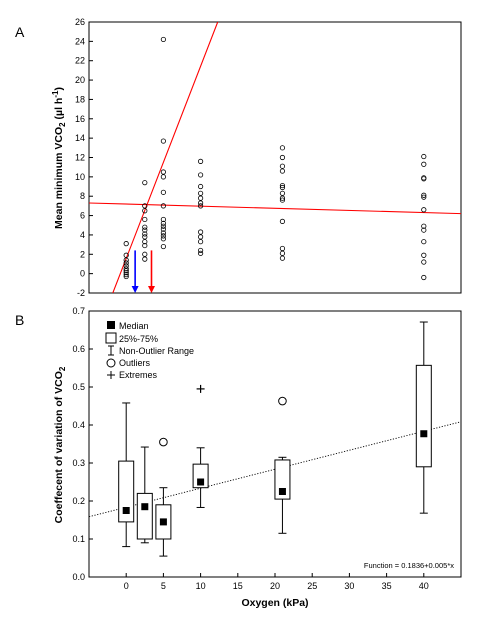 This screenshot has width=479, height=624. I want to click on extreme-point, so click(200, 388).